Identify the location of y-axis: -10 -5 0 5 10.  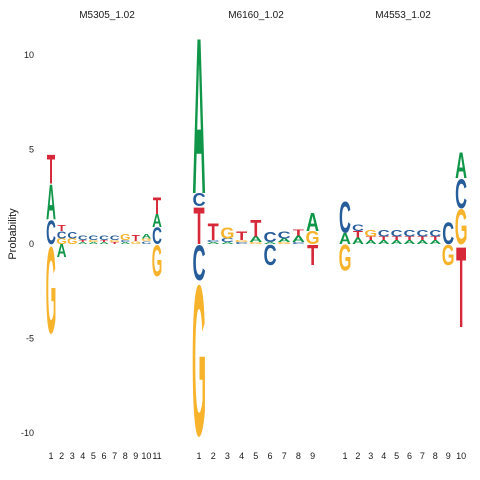
(27, 244).